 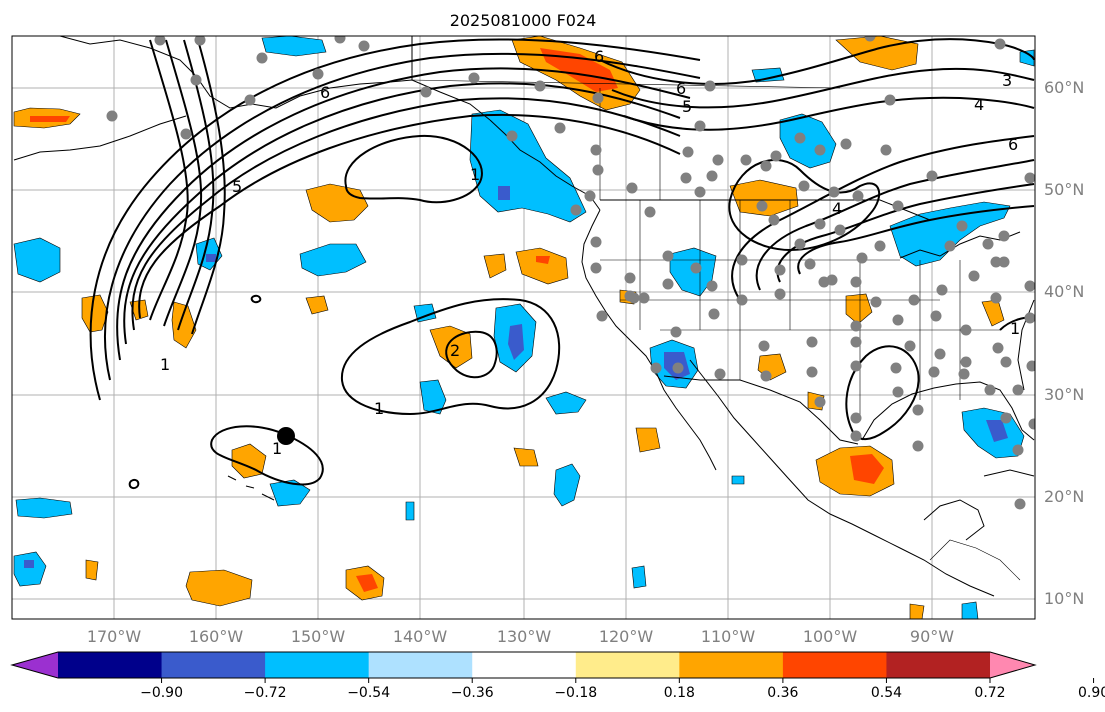 I want to click on lat-tick-label: 60°N, so click(x=1064, y=87).